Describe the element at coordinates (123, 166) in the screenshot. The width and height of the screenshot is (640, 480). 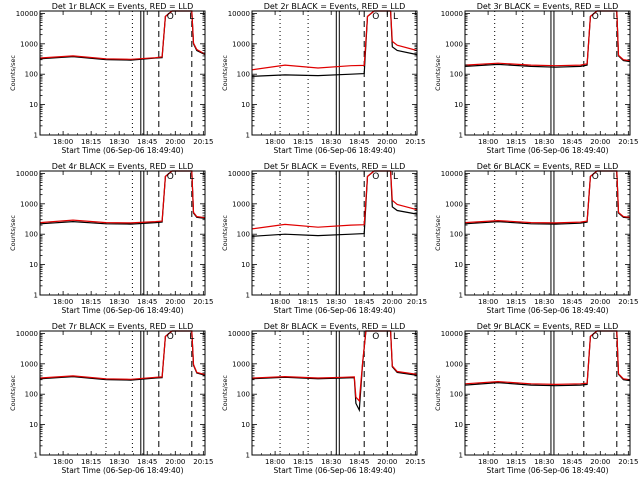
I see `panel-title: Det 4r BLACK = Events, RED = LLD` at that location.